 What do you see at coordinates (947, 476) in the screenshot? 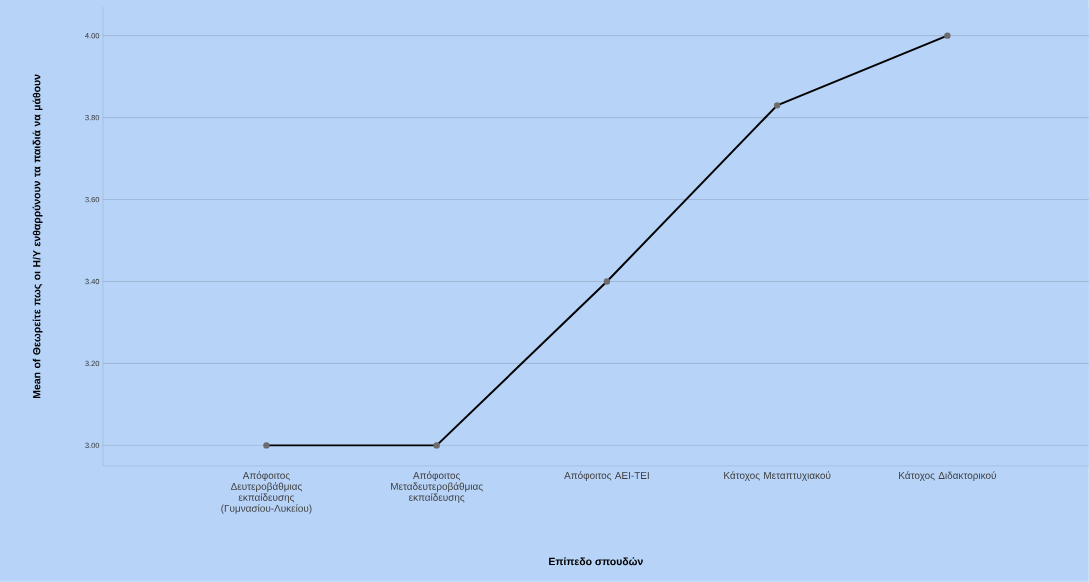
I see `x-tick-label: Κάτοχος Διδακτορικού` at bounding box center [947, 476].